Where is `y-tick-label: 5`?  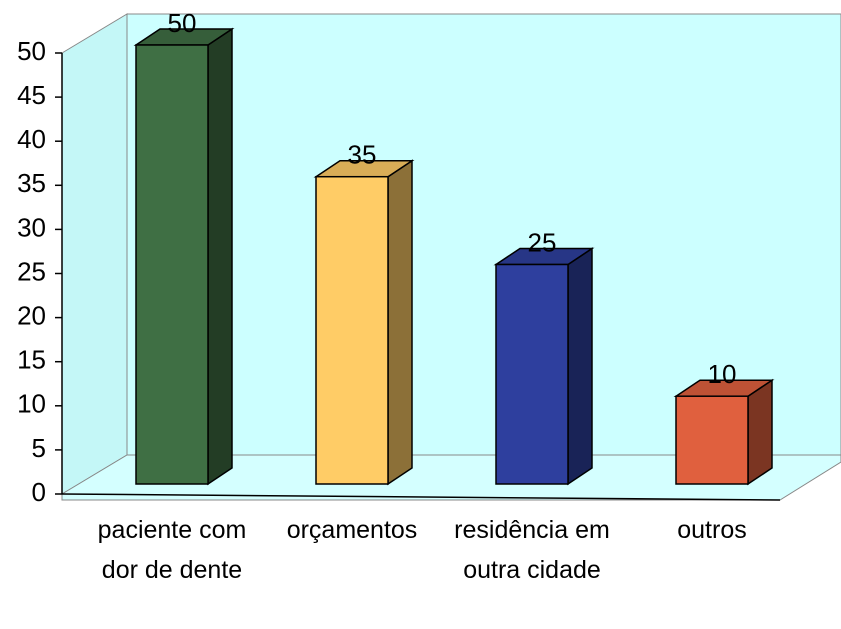 y-tick-label: 5 is located at coordinates (39, 448).